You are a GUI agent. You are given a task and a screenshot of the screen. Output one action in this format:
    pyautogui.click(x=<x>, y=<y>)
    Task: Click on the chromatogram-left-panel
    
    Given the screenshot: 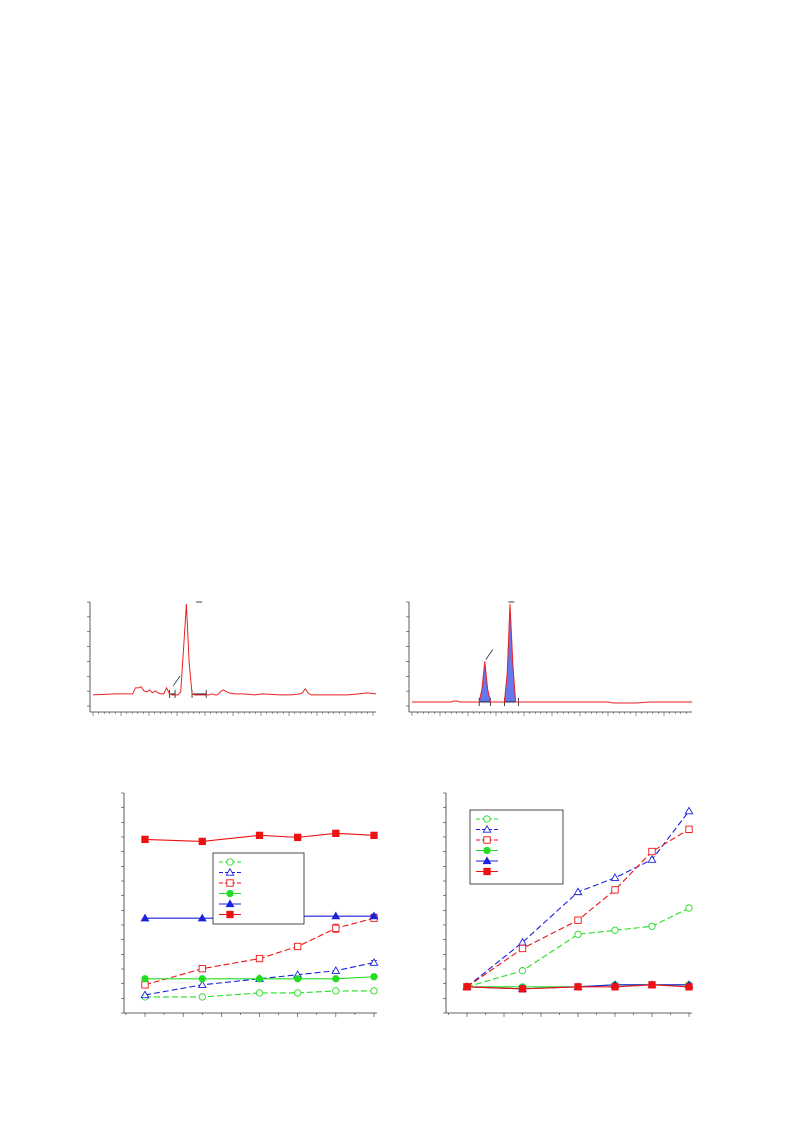 What is the action you would take?
    pyautogui.click(x=232, y=658)
    